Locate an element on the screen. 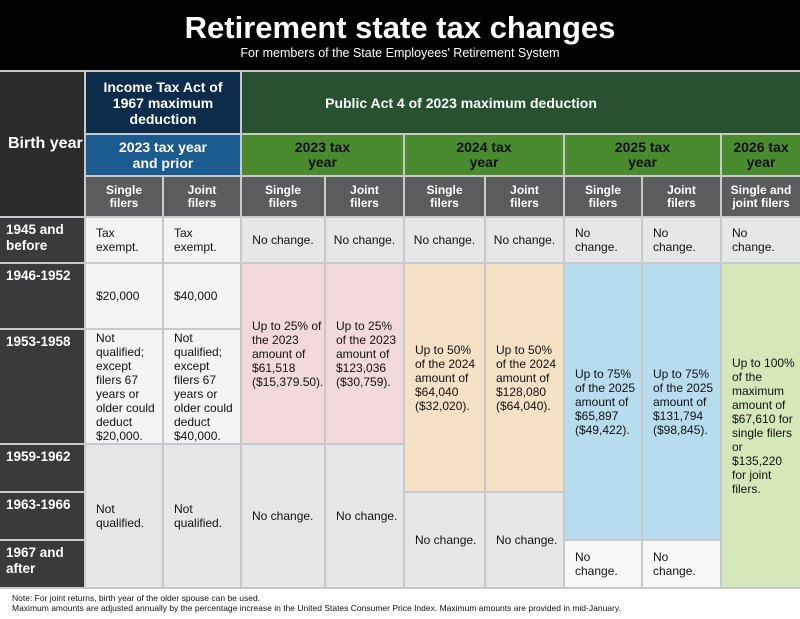 The height and width of the screenshot is (619, 800). public-act-header: Public Act 4 of 2023 maximum deduction is located at coordinates (521, 102).